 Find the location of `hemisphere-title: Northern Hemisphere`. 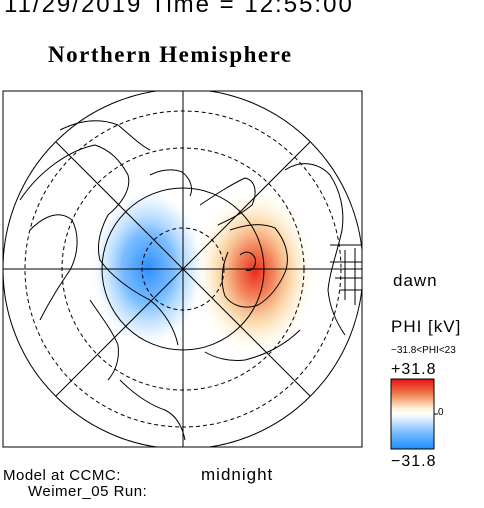

hemisphere-title: Northern Hemisphere is located at coordinates (170, 54).